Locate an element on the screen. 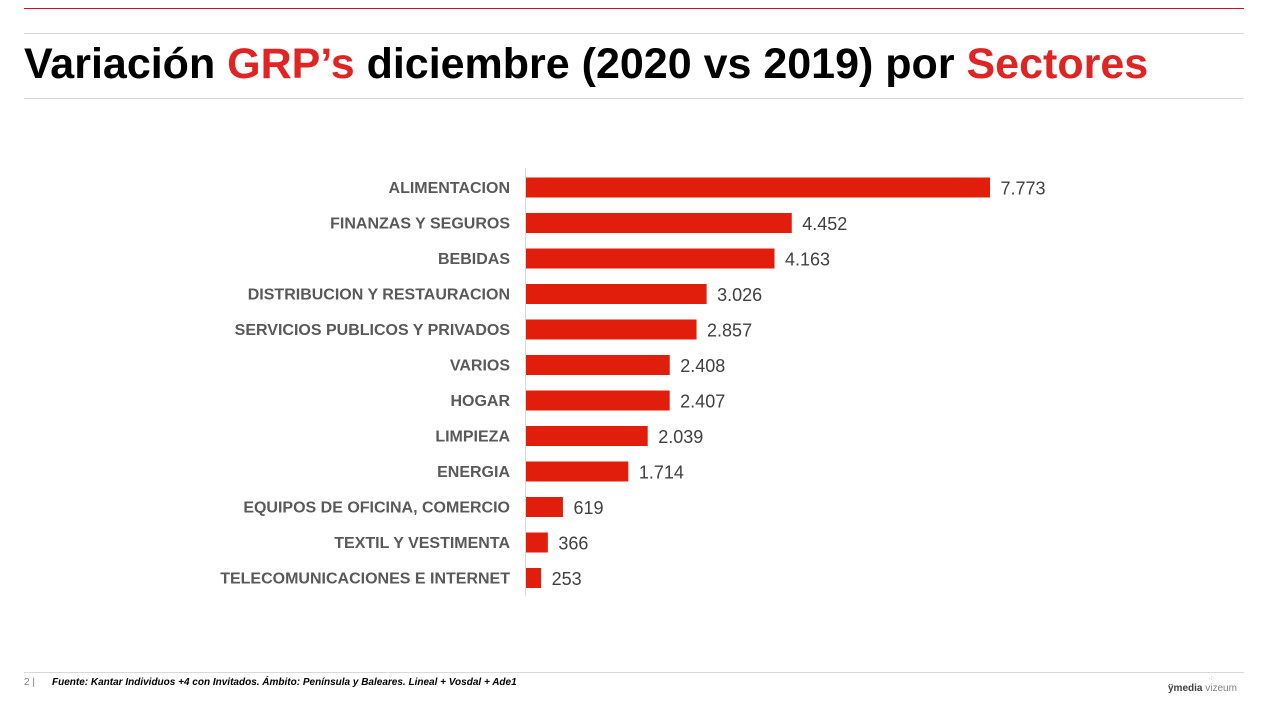  logo-mark-icon: ⁘ is located at coordinates (1211, 678).